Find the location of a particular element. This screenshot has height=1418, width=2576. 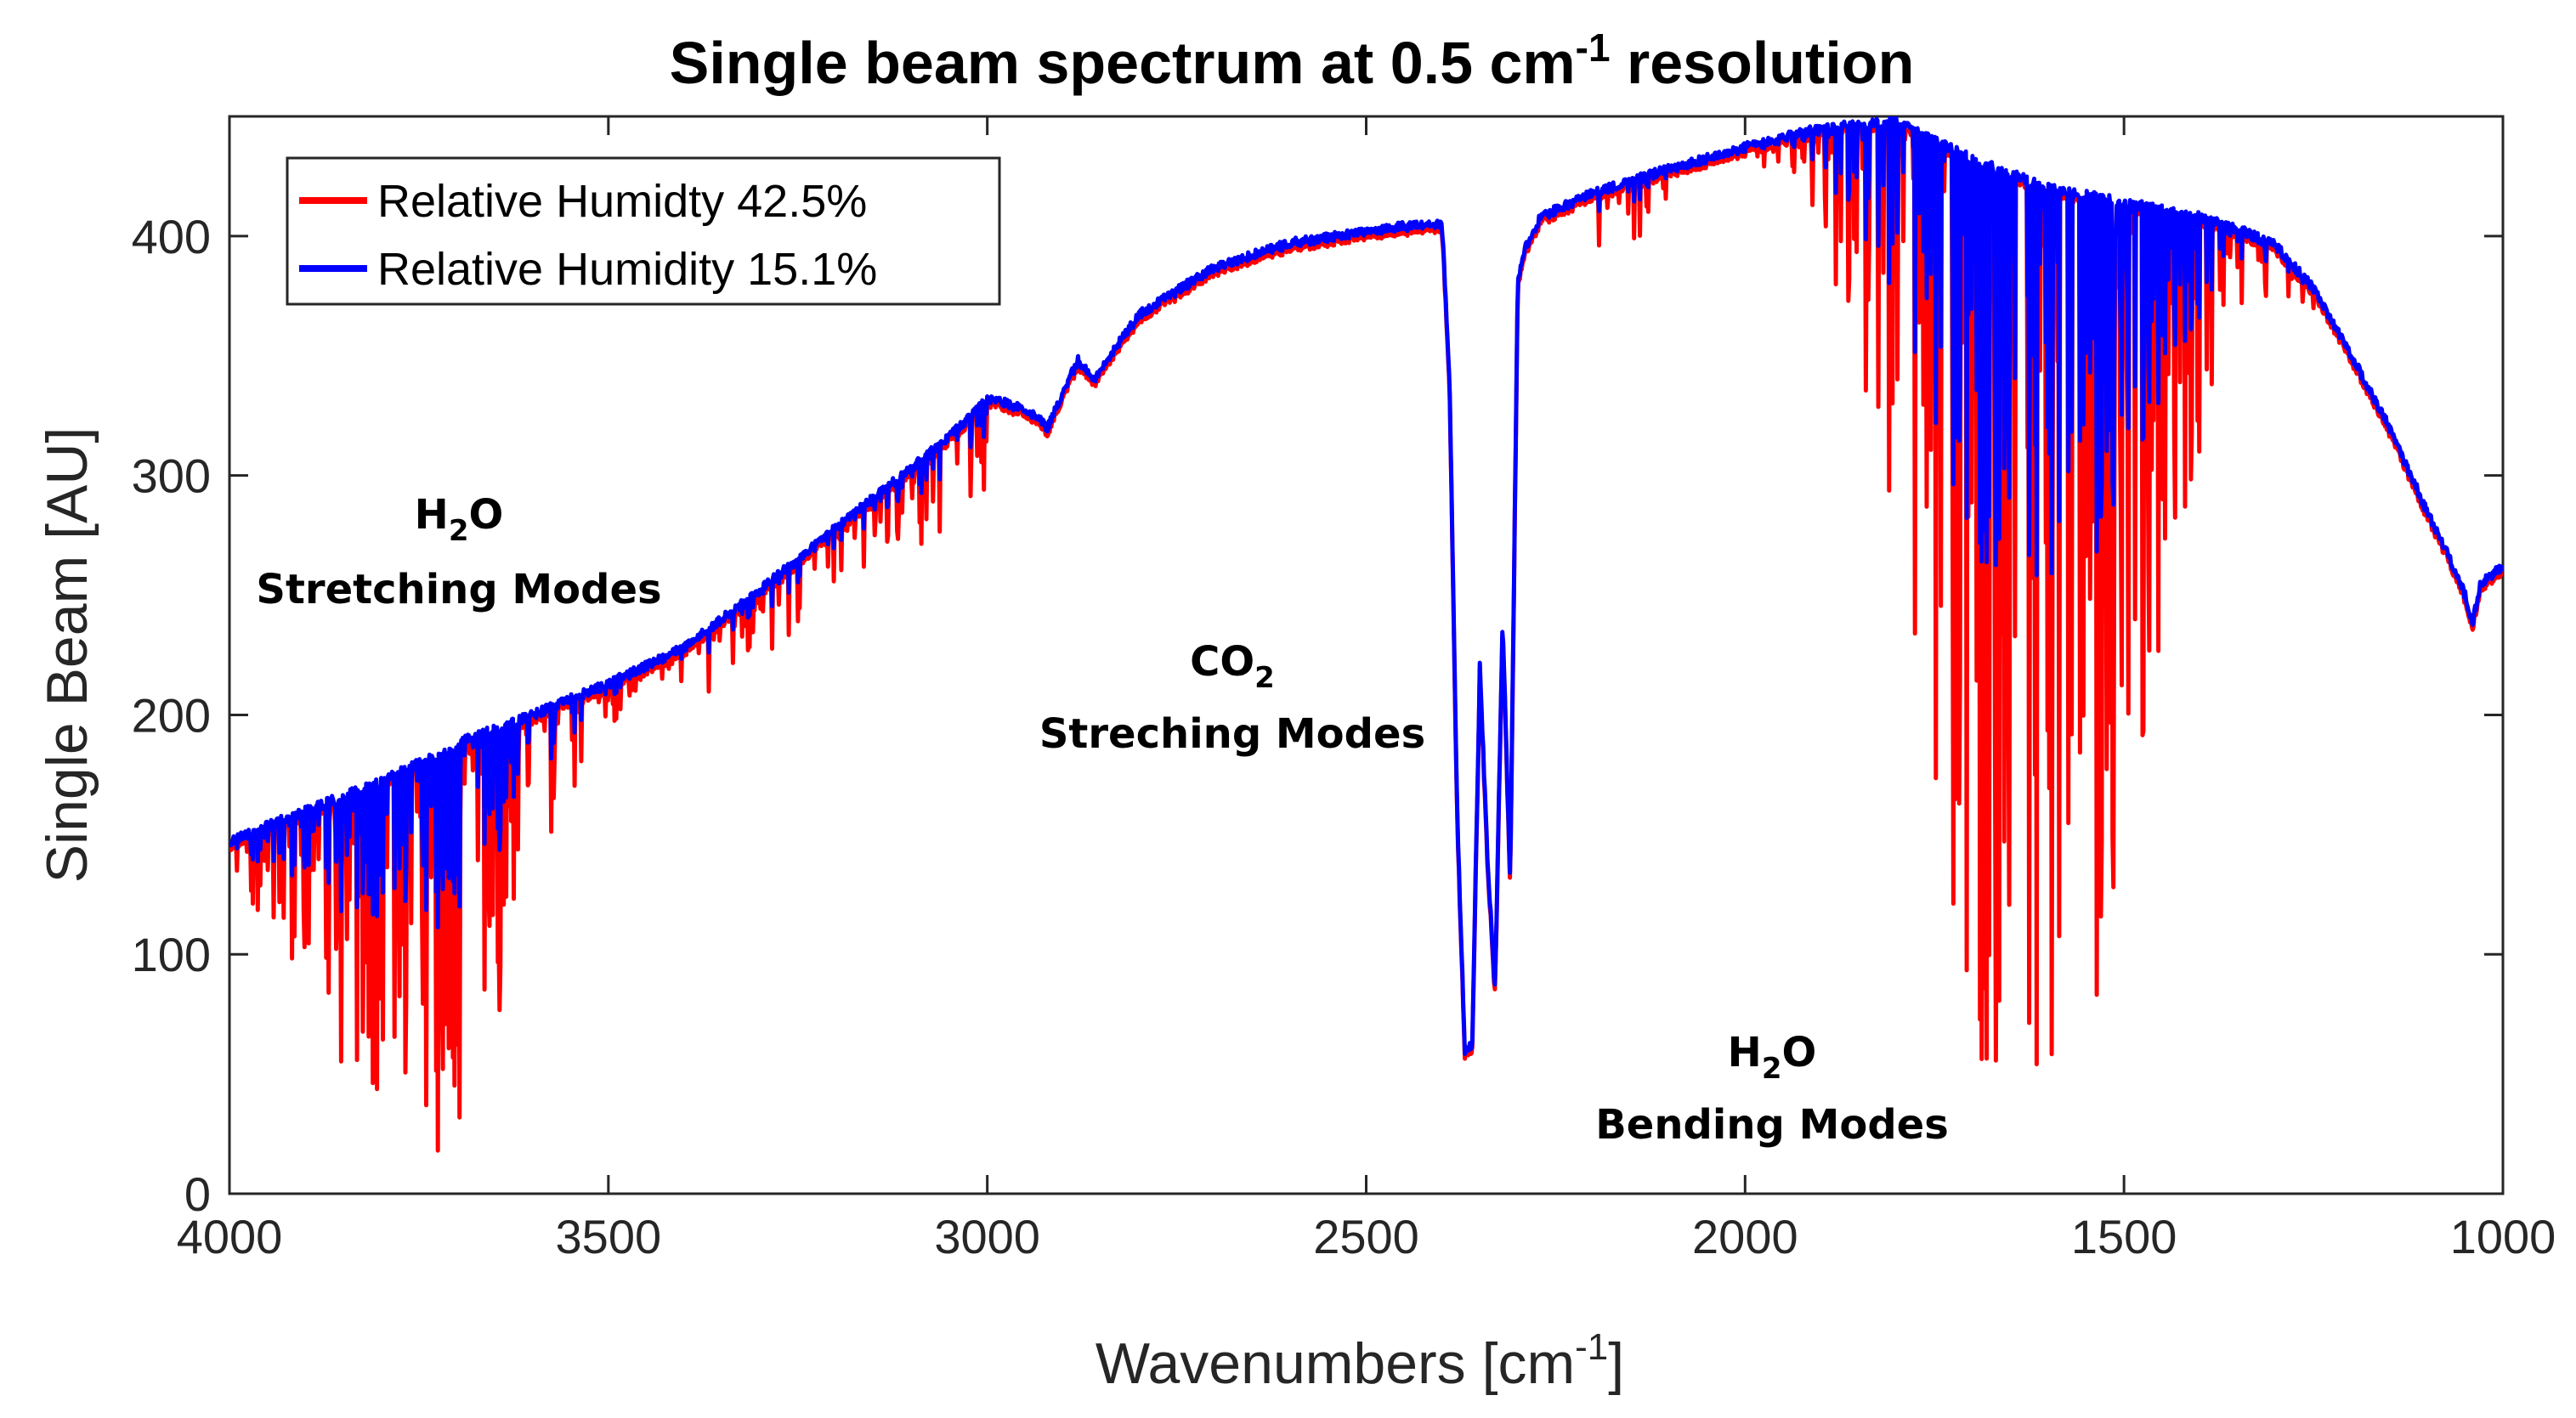

legend-label-humidity-15-1: Relative Humidity 15.1% is located at coordinates (627, 269).